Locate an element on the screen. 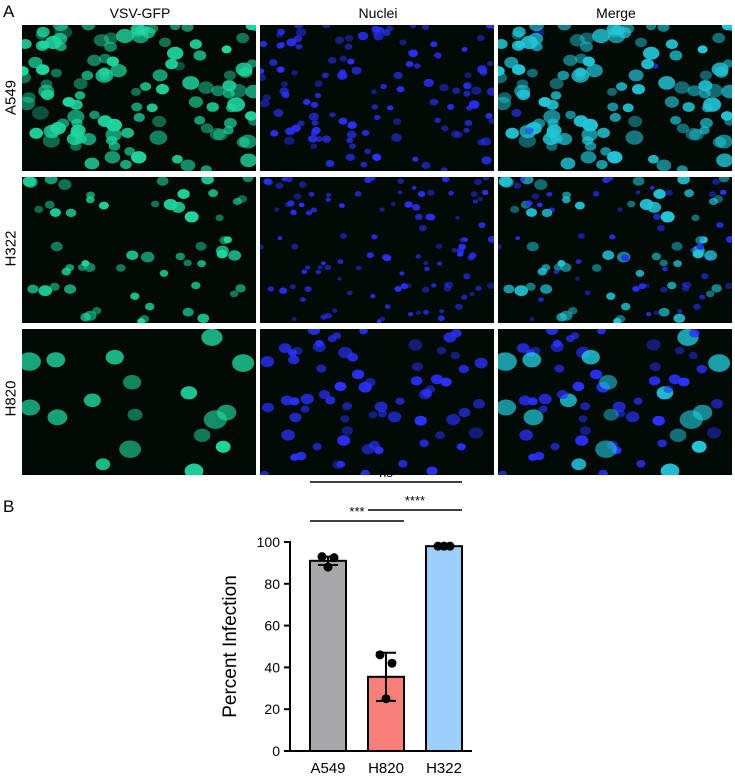 The height and width of the screenshot is (779, 735). micrograph-texture is located at coordinates (614, 402).